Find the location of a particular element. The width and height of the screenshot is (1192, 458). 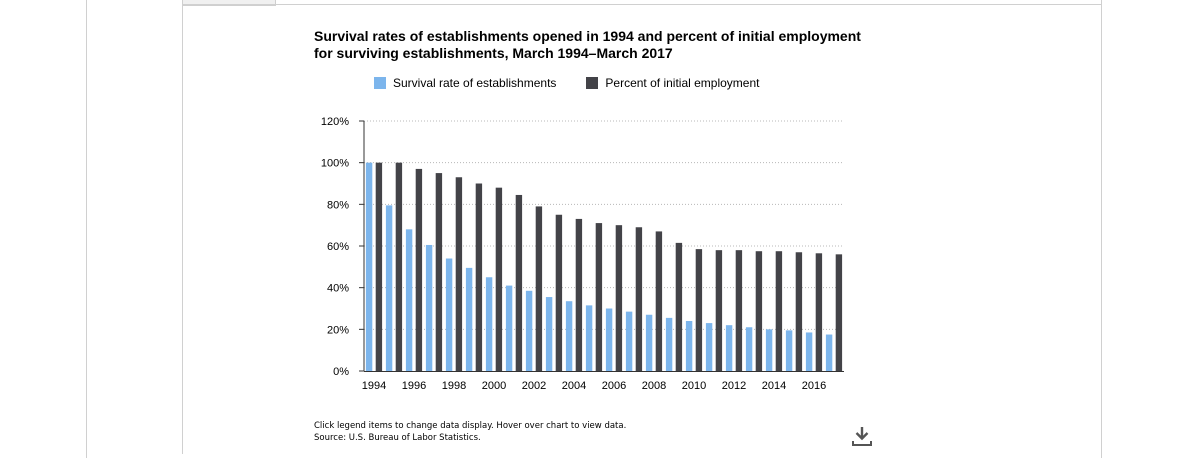

bar-survival-rate-2004 is located at coordinates (569, 336).